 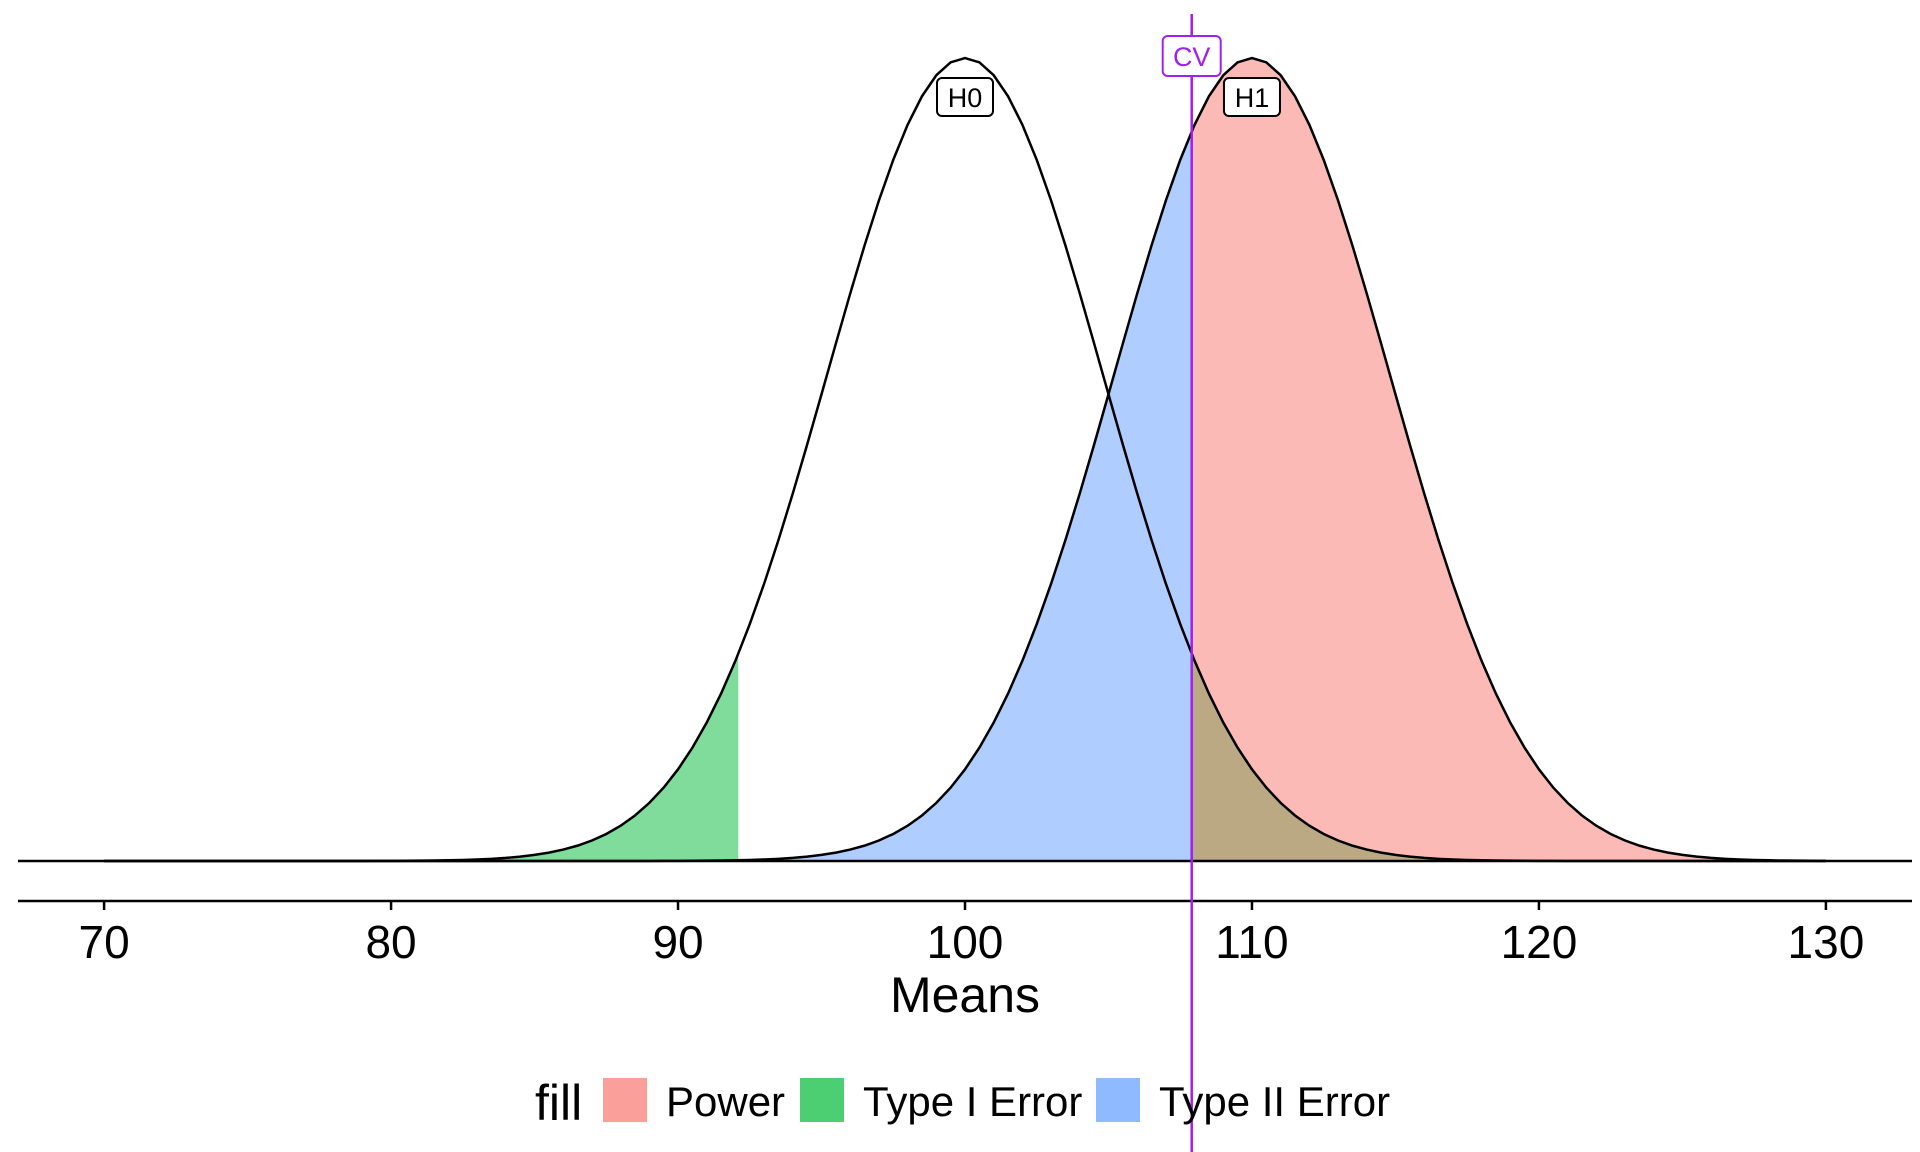 What do you see at coordinates (421, 757) in the screenshot?
I see `region-type-i-error-h0` at bounding box center [421, 757].